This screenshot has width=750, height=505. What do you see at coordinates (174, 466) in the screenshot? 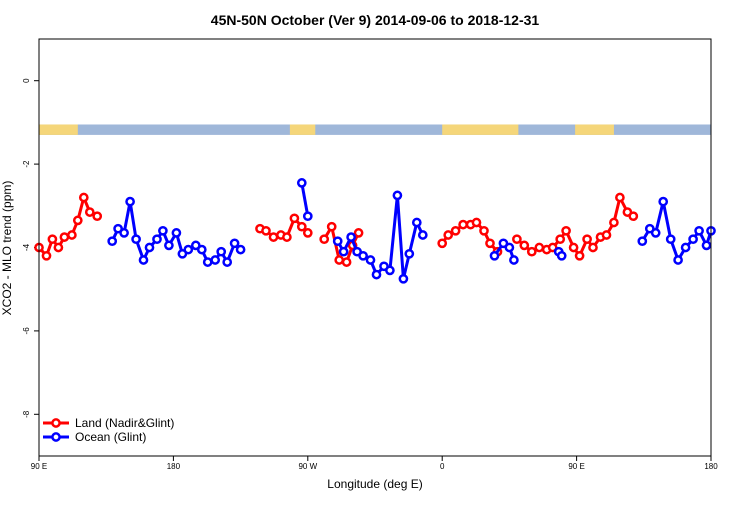
I see `x-tick-label: 180` at bounding box center [174, 466].